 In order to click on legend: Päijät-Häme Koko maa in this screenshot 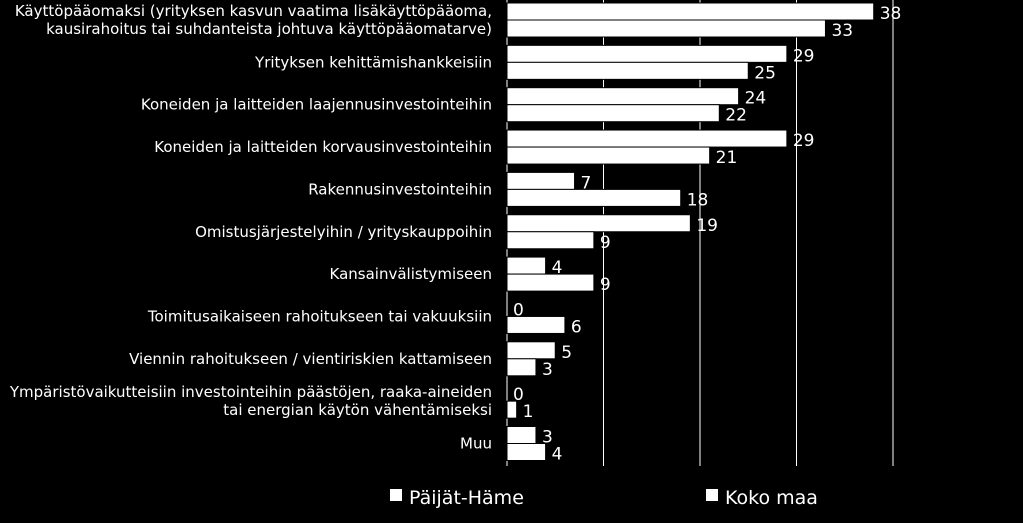, I will do `click(604, 498)`.